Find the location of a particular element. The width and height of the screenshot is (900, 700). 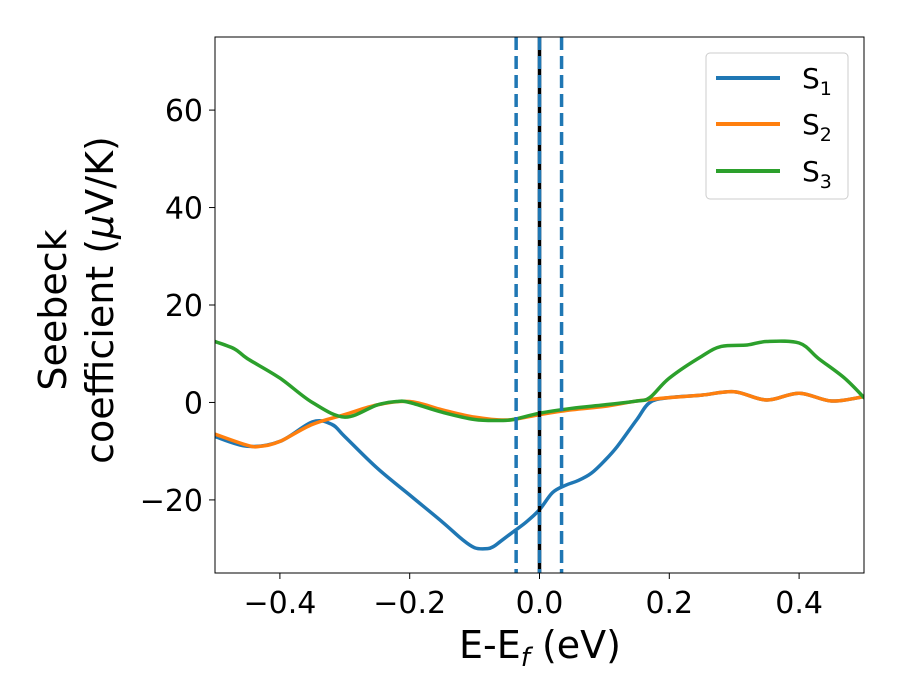

x-tick-label: 0.2 is located at coordinates (669, 603).